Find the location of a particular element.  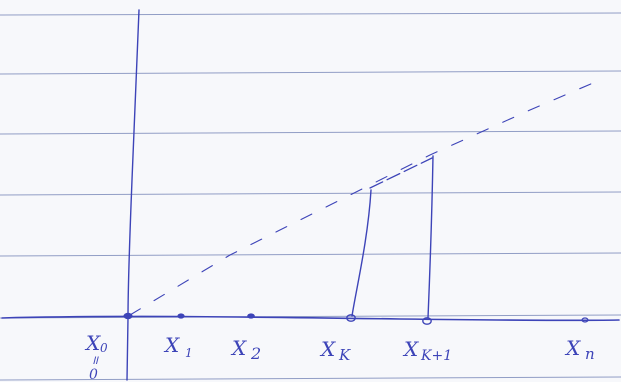

point-x1 is located at coordinates (181, 316).